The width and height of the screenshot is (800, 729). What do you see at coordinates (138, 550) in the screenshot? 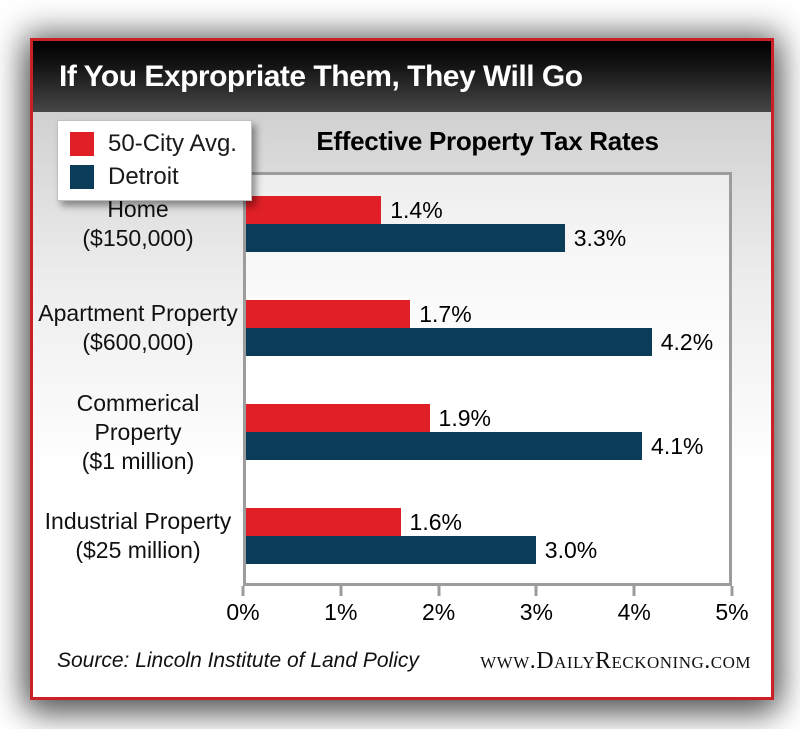
I see `category-value: ($25 million)` at bounding box center [138, 550].